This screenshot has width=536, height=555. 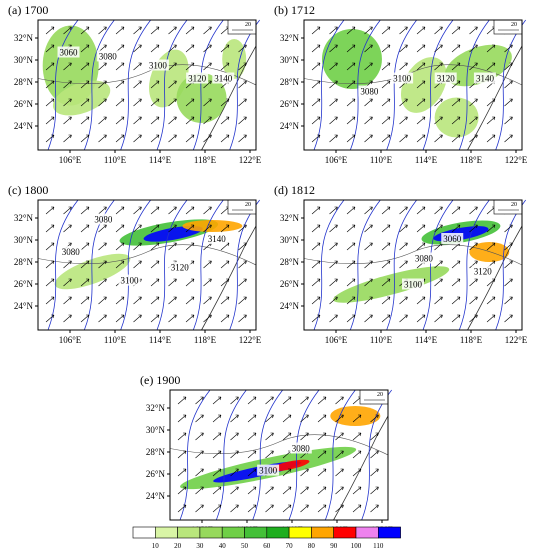 What do you see at coordinates (200, 546) in the screenshot?
I see `colorbar-label: 30` at bounding box center [200, 546].